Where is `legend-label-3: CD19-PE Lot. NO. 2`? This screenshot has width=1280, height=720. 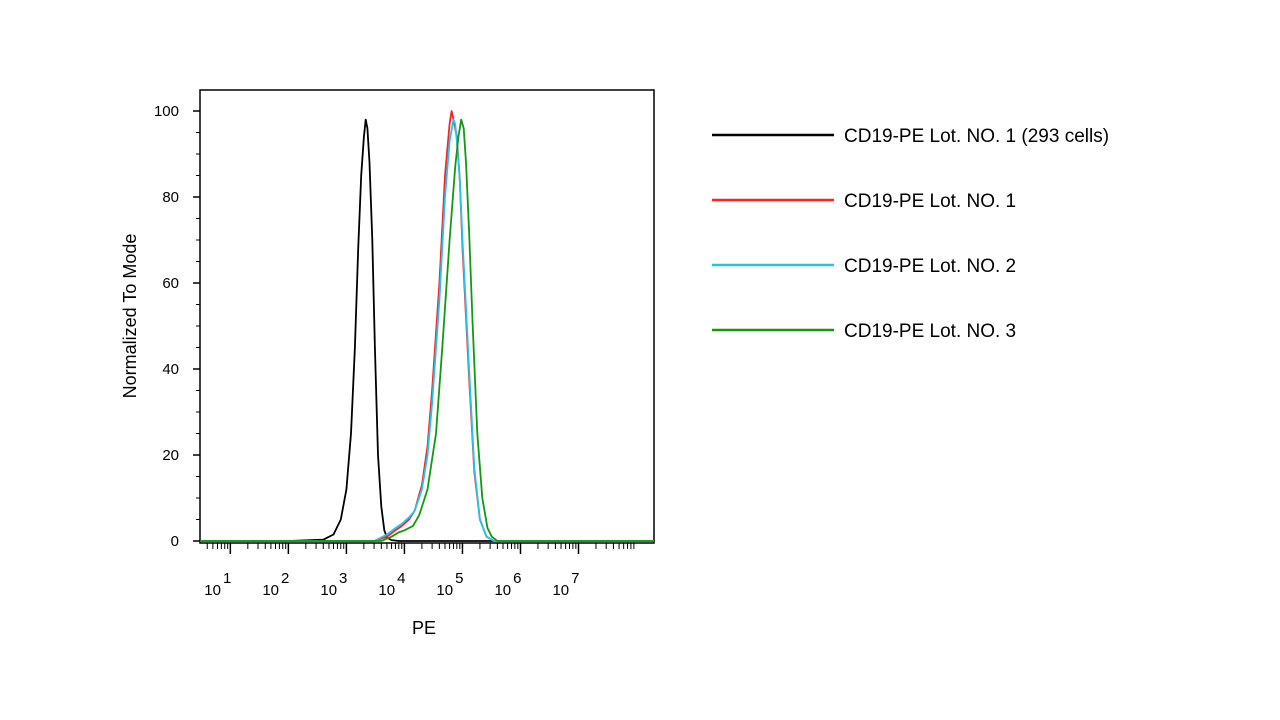 legend-label-3: CD19-PE Lot. NO. 2 is located at coordinates (930, 266).